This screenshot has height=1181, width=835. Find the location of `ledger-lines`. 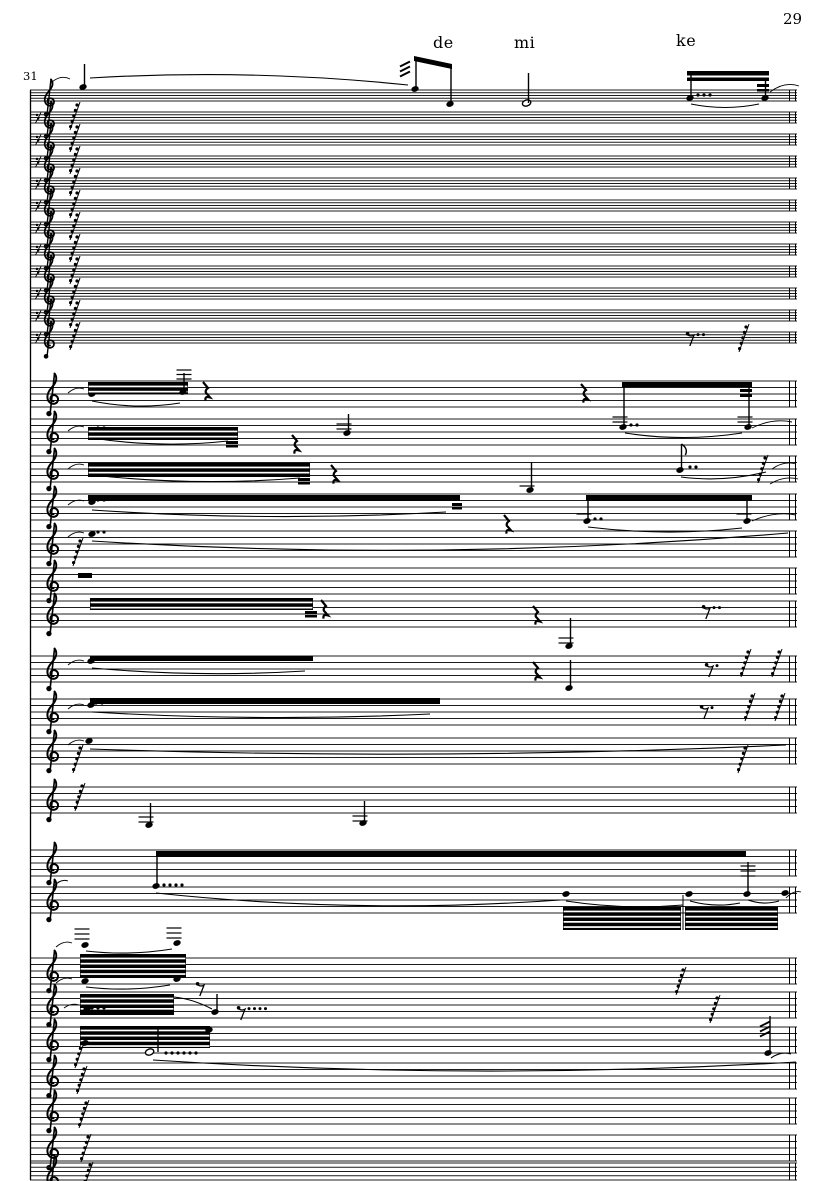

ledger-lines is located at coordinates (360, 818).